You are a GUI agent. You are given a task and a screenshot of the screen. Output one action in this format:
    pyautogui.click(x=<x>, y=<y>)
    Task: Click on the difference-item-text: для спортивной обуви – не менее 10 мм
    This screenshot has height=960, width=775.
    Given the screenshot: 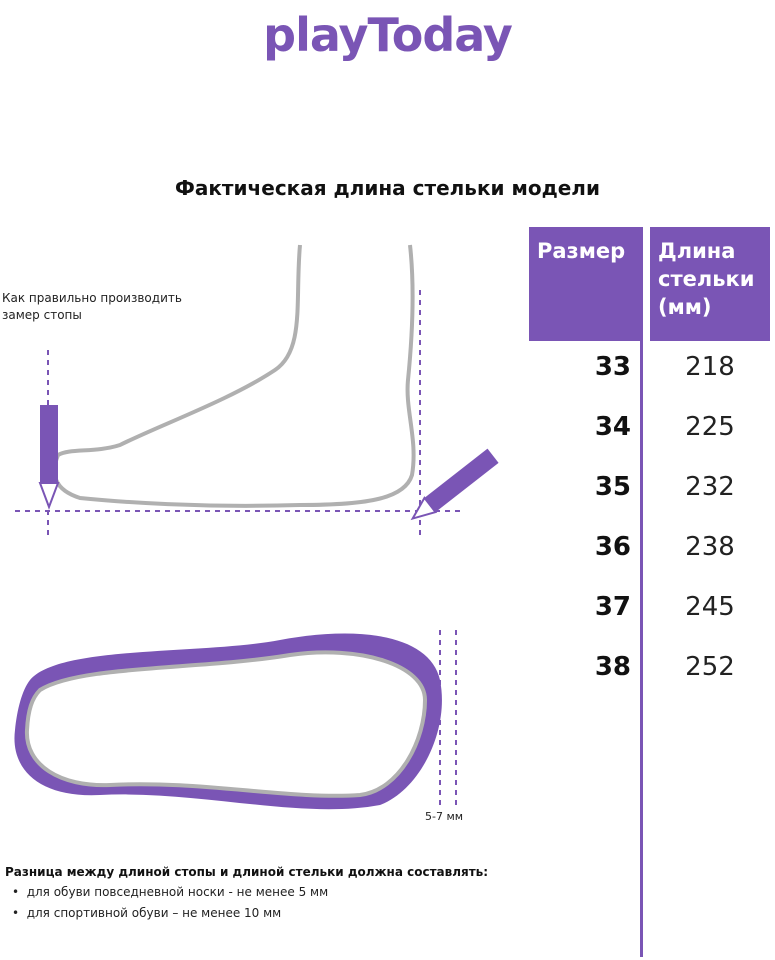 What is the action you would take?
    pyautogui.click(x=154, y=913)
    